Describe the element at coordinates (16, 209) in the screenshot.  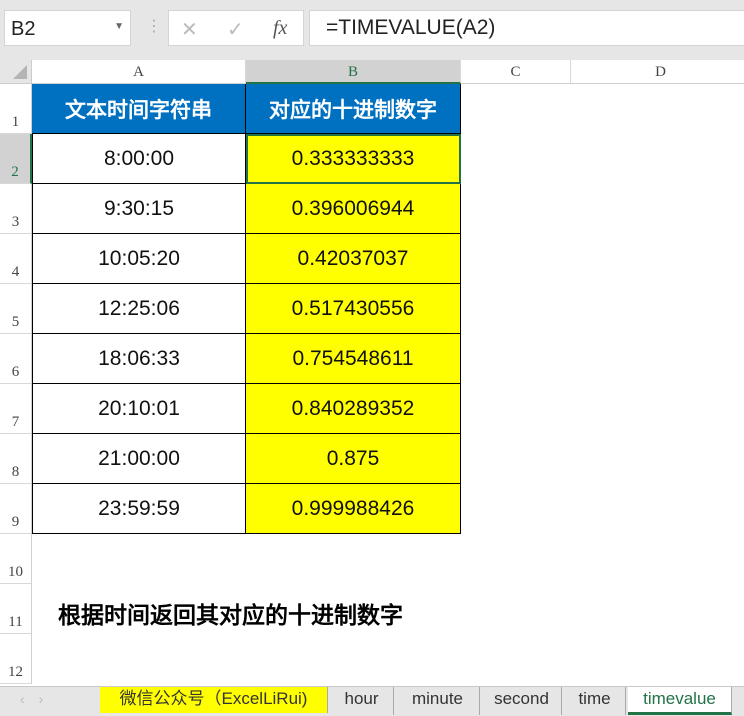
I see `row-header-3: 3` at that location.